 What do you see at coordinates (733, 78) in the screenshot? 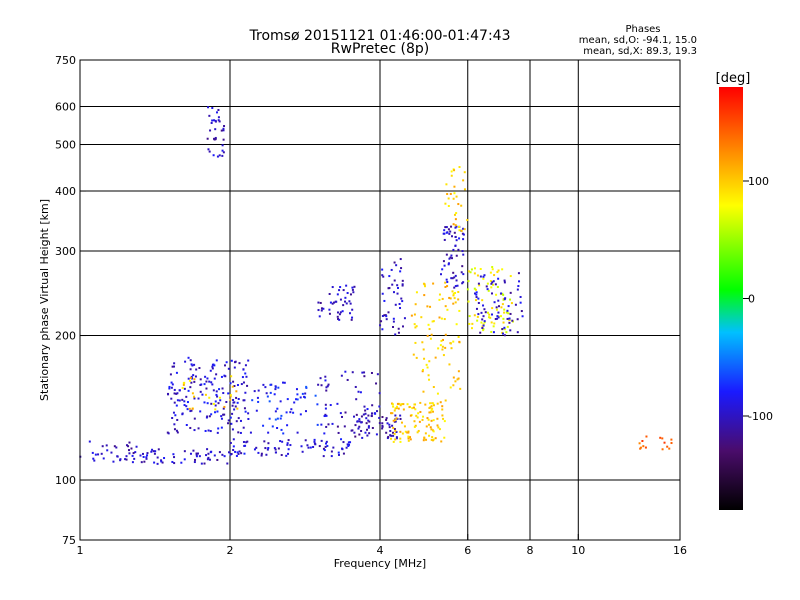
I see `colorbar-label: [deg]` at bounding box center [733, 78].